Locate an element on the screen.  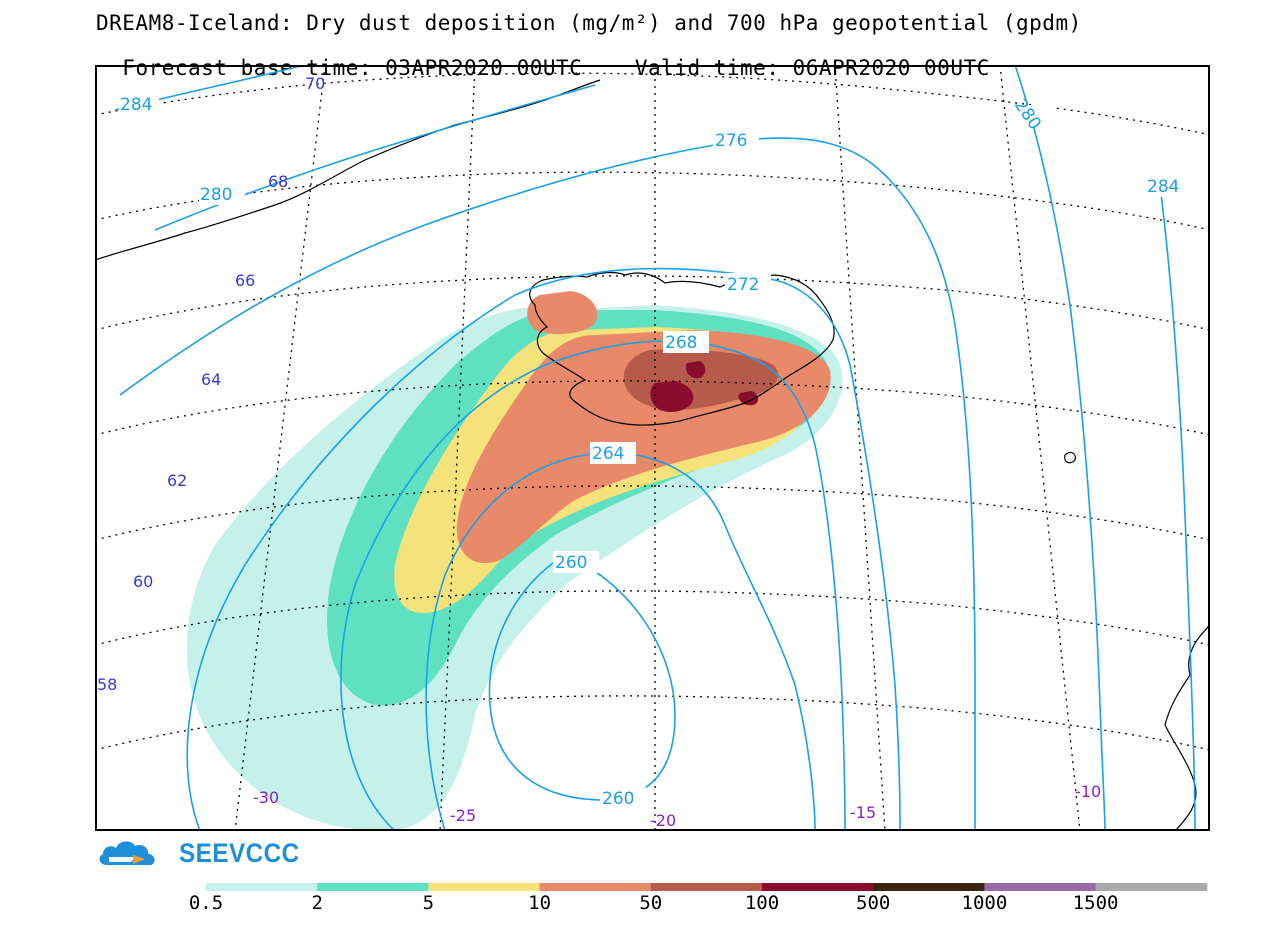
lon-label: -25 is located at coordinates (463, 815).